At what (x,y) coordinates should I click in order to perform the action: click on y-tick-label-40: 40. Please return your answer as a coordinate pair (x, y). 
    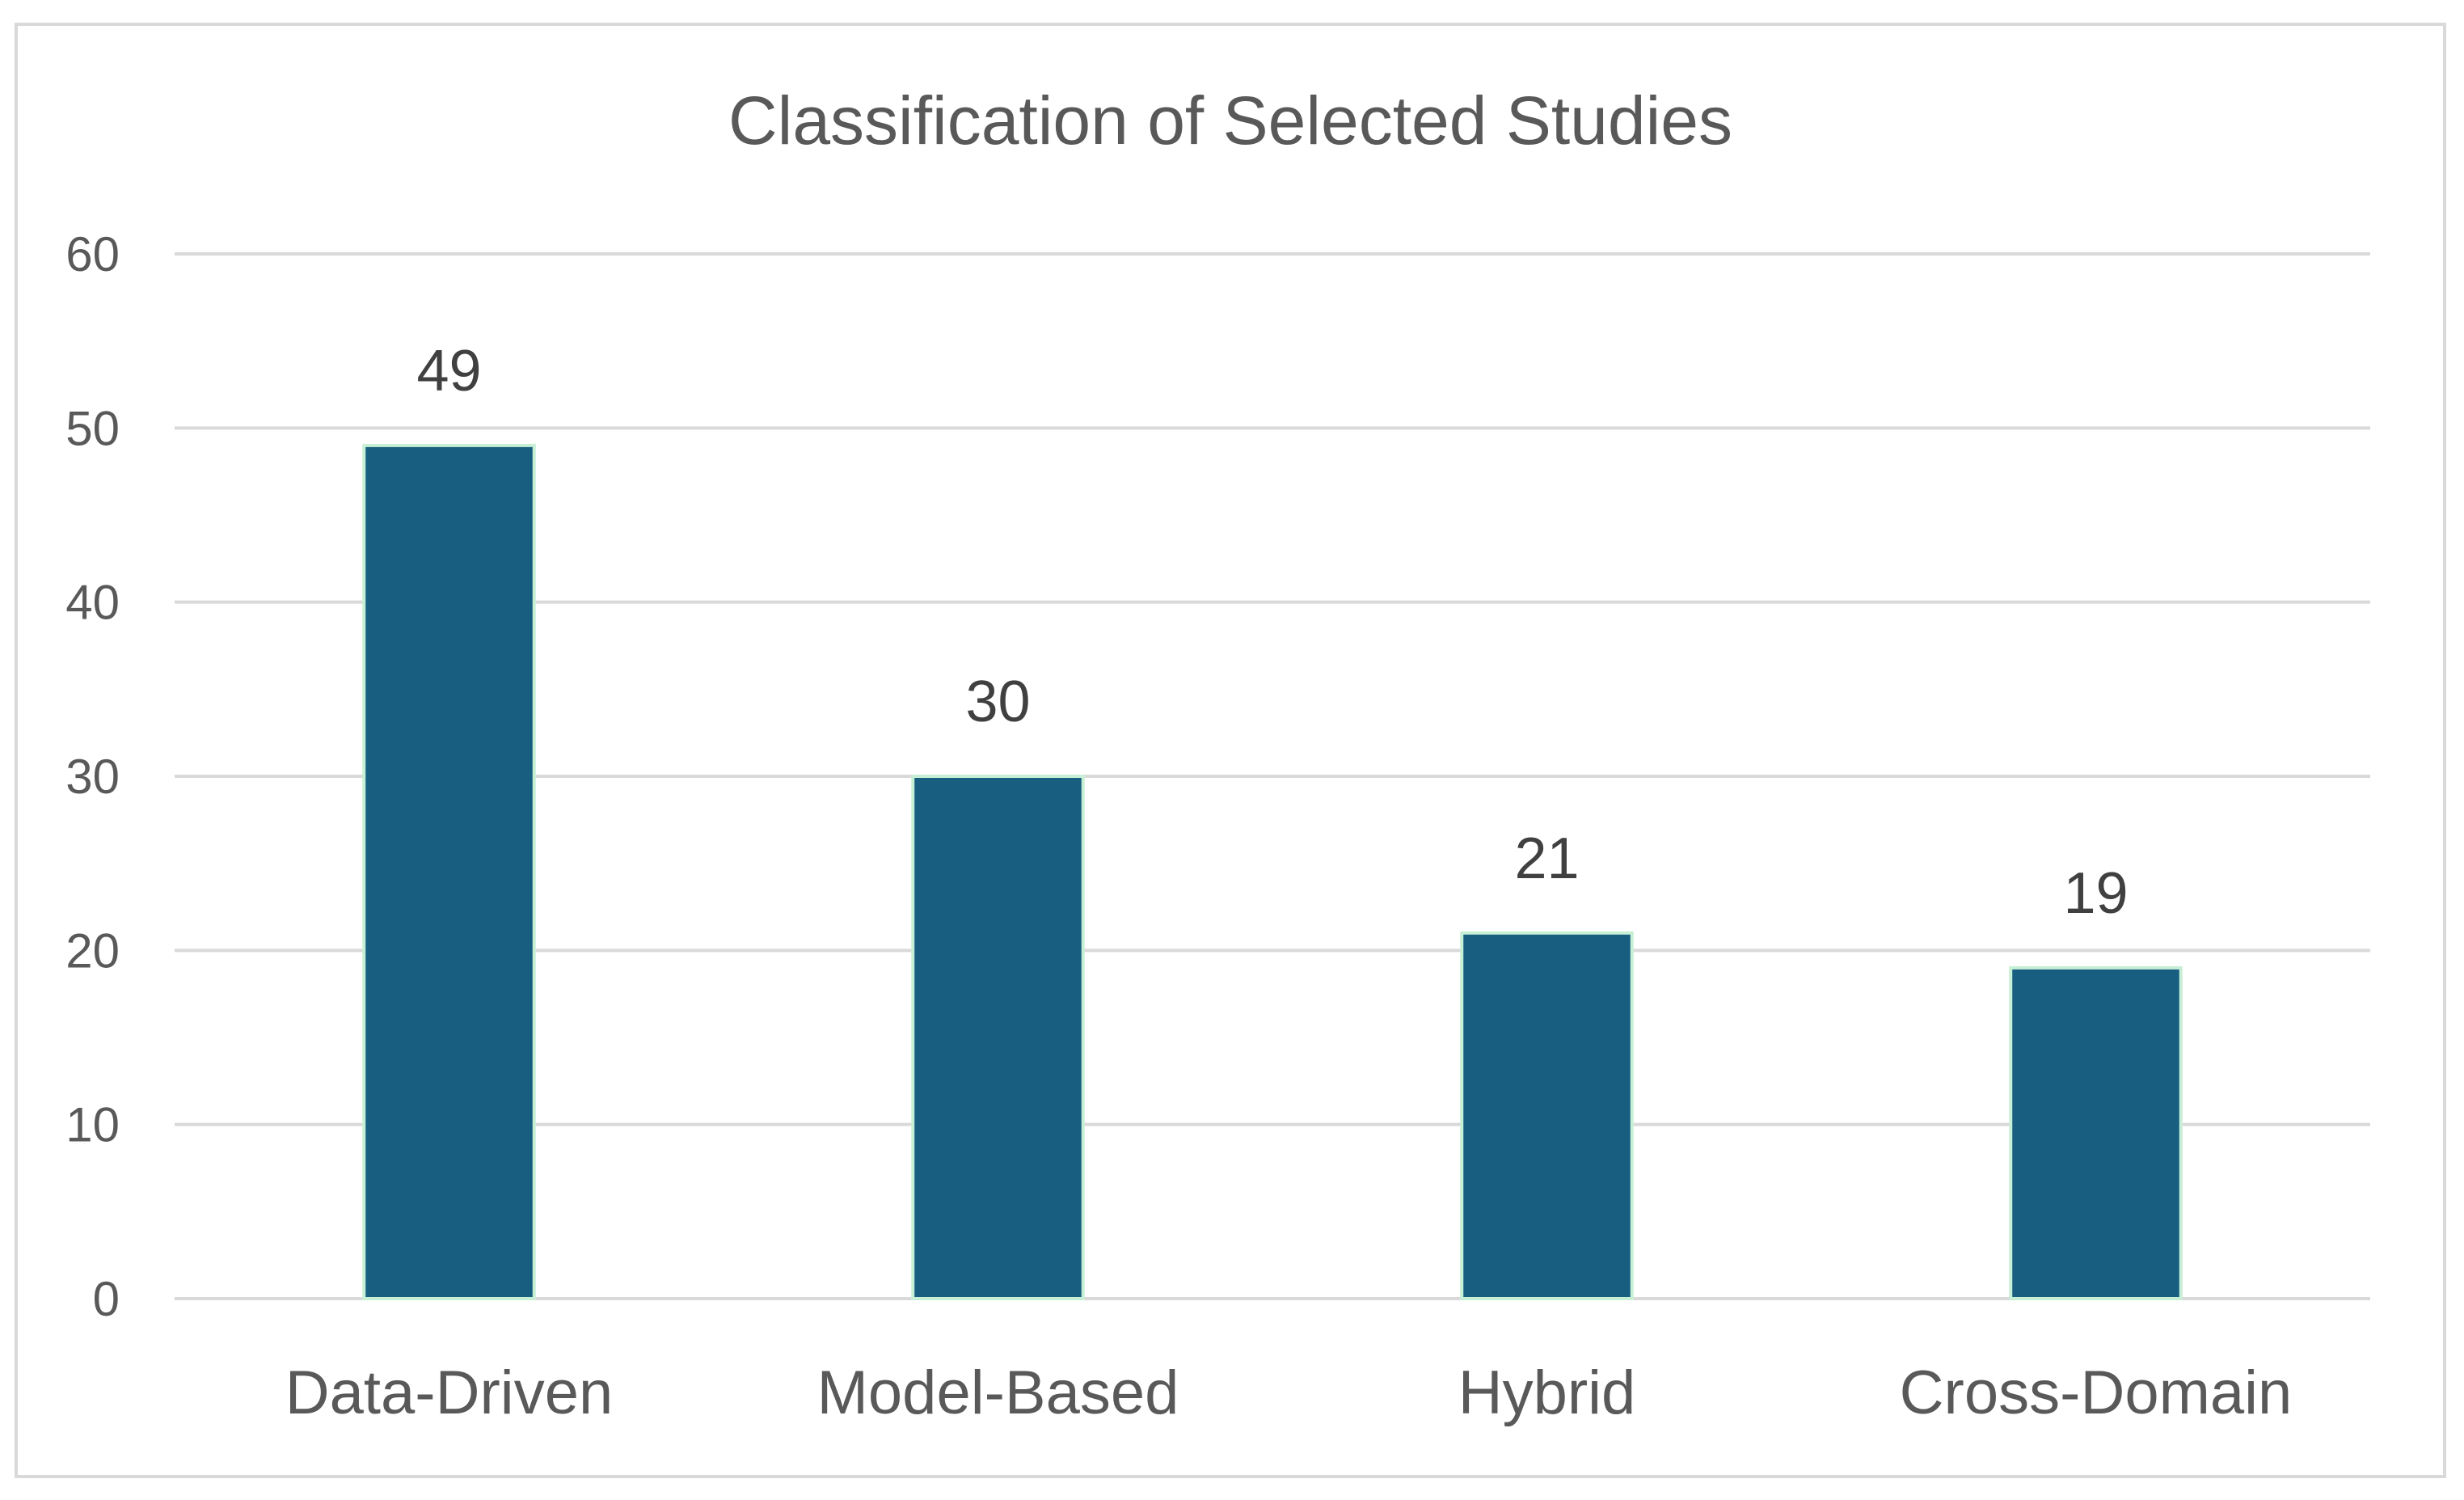
    Looking at the image, I should click on (93, 603).